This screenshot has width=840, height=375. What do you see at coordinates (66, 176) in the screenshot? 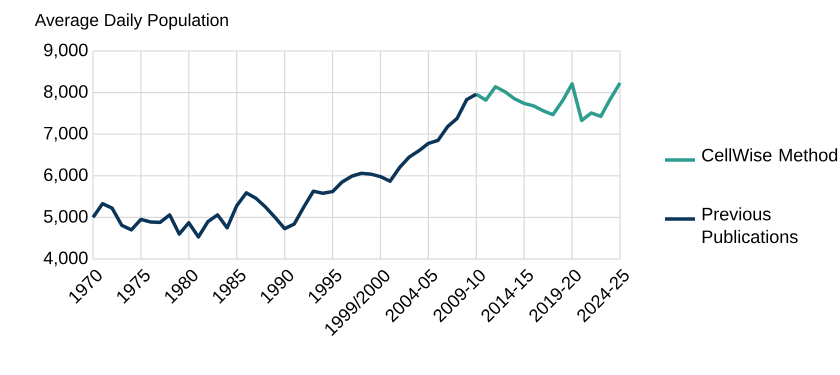
I see `y-tick-label: 6,000` at bounding box center [66, 176].